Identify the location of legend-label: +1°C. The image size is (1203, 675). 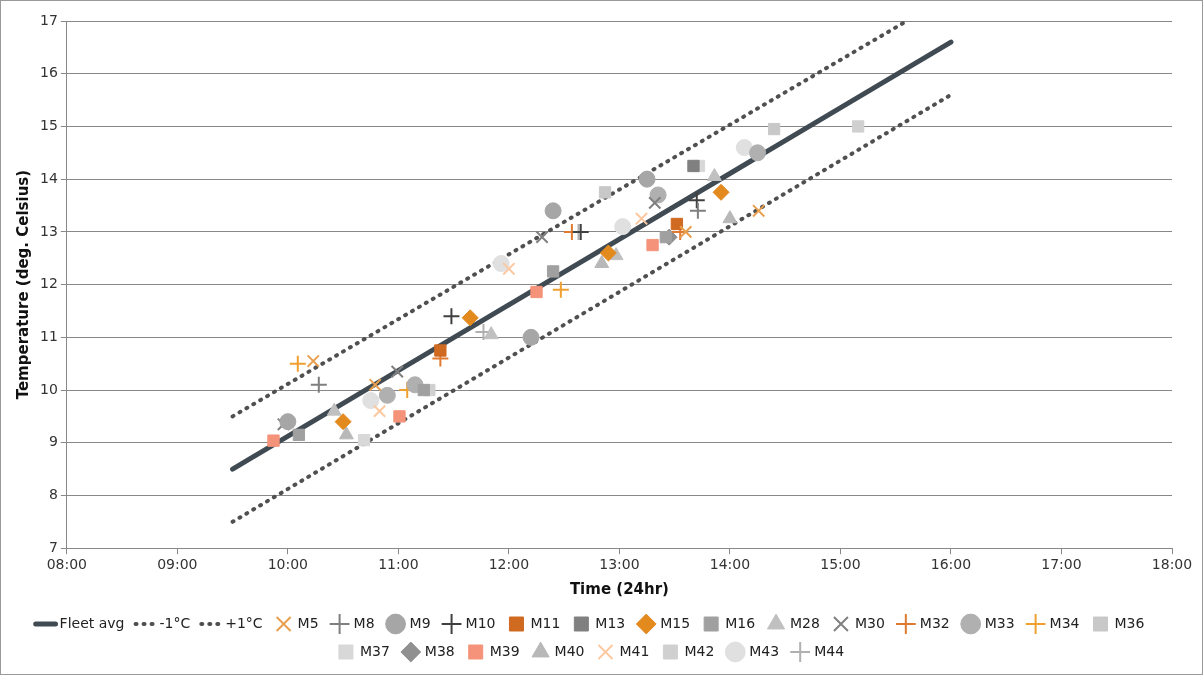
(244, 622).